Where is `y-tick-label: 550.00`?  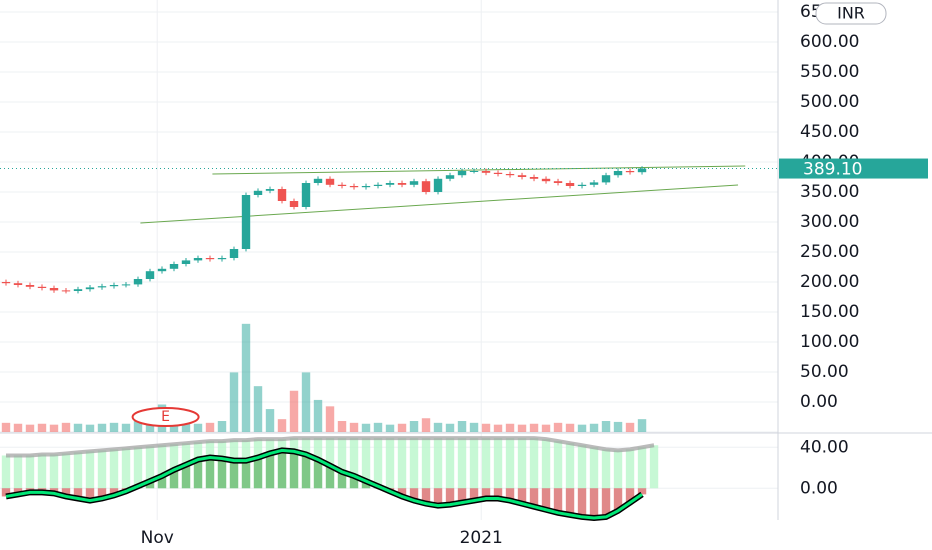
y-tick-label: 550.00 is located at coordinates (829, 72).